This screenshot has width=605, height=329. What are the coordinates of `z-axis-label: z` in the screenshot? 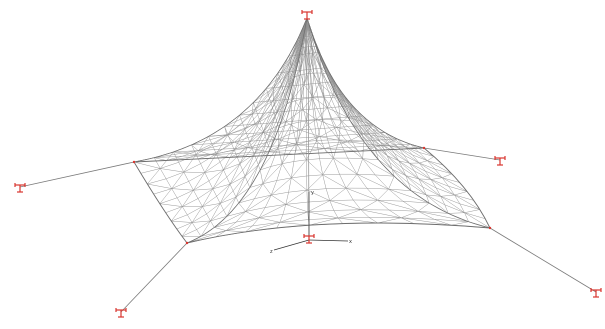 It's located at (271, 252).